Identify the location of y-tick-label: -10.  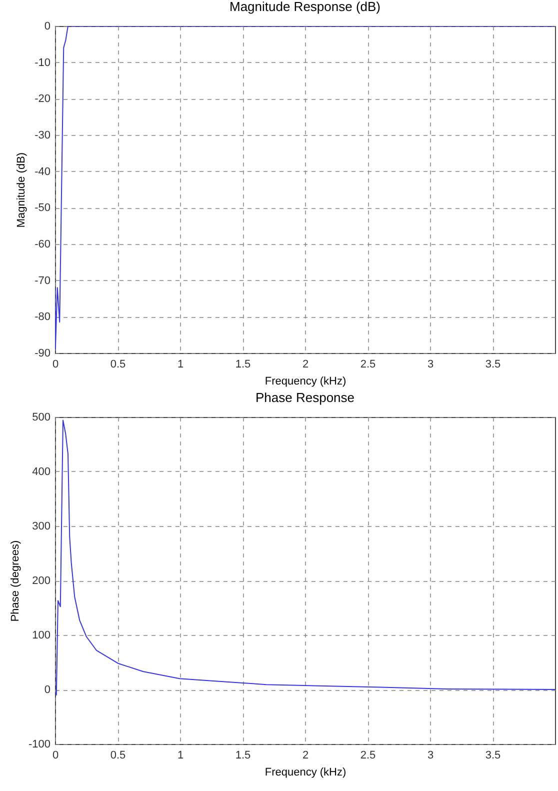
(42, 62).